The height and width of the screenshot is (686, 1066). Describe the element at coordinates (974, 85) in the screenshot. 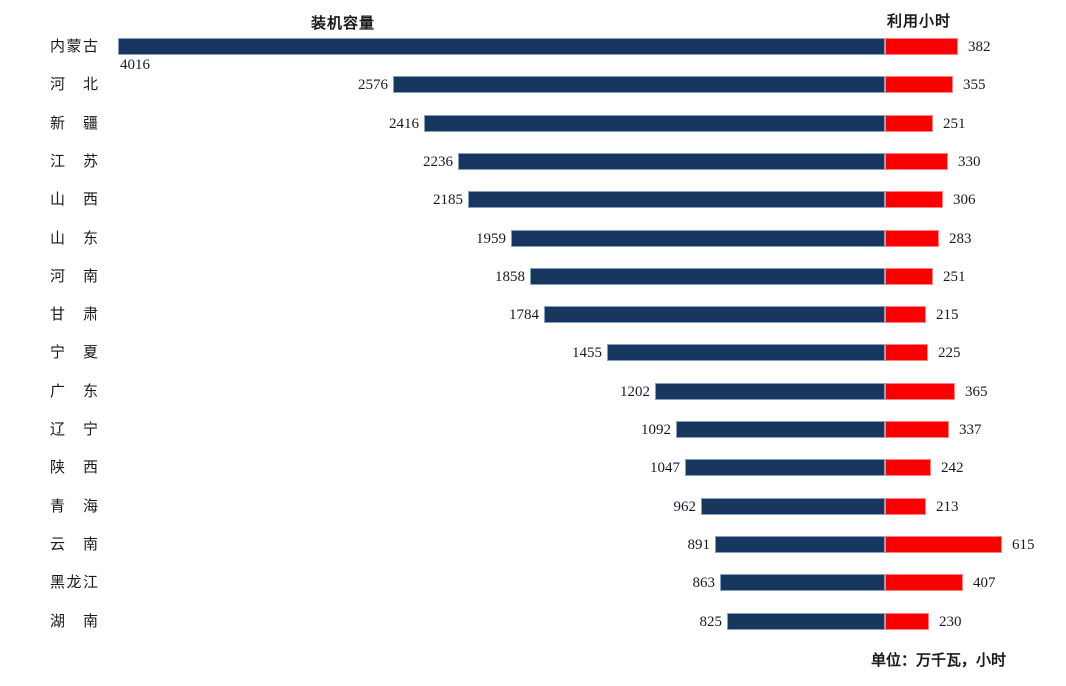

I see `hours-value: 355` at that location.